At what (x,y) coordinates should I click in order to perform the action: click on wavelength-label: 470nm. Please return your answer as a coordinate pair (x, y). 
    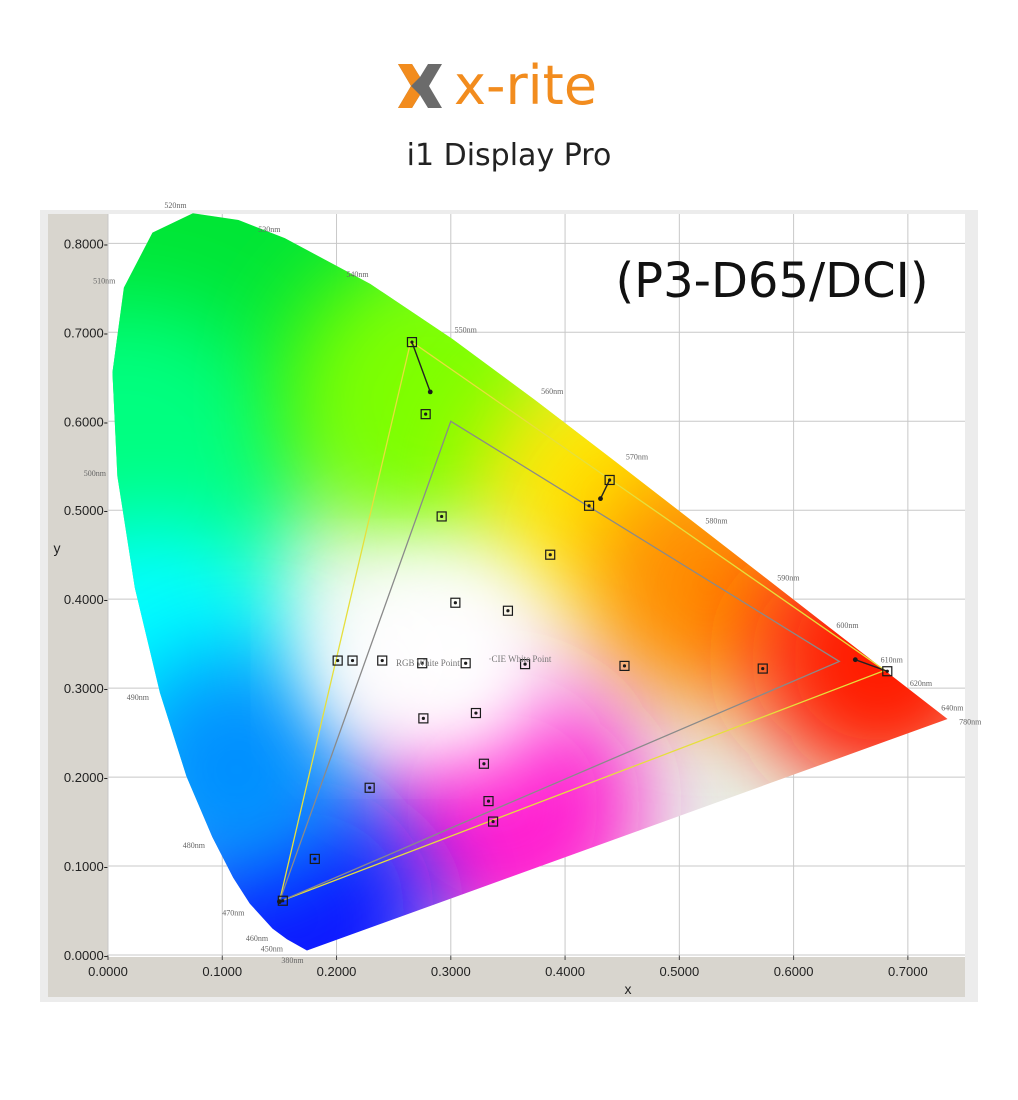
    Looking at the image, I should click on (233, 913).